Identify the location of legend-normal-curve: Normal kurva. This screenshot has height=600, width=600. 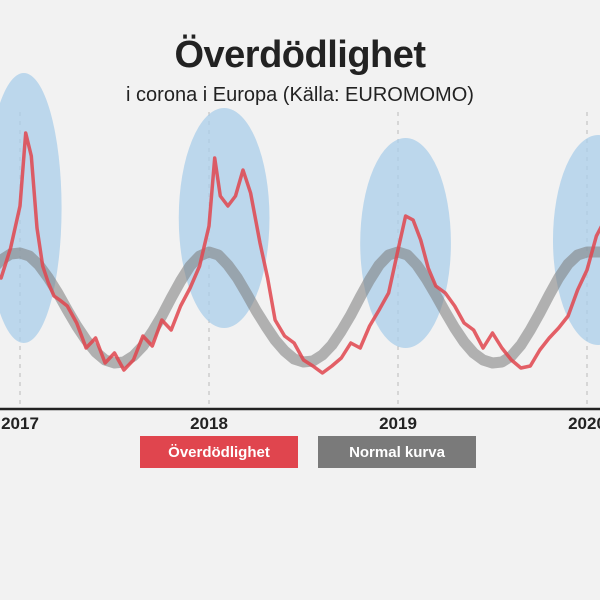
(397, 452).